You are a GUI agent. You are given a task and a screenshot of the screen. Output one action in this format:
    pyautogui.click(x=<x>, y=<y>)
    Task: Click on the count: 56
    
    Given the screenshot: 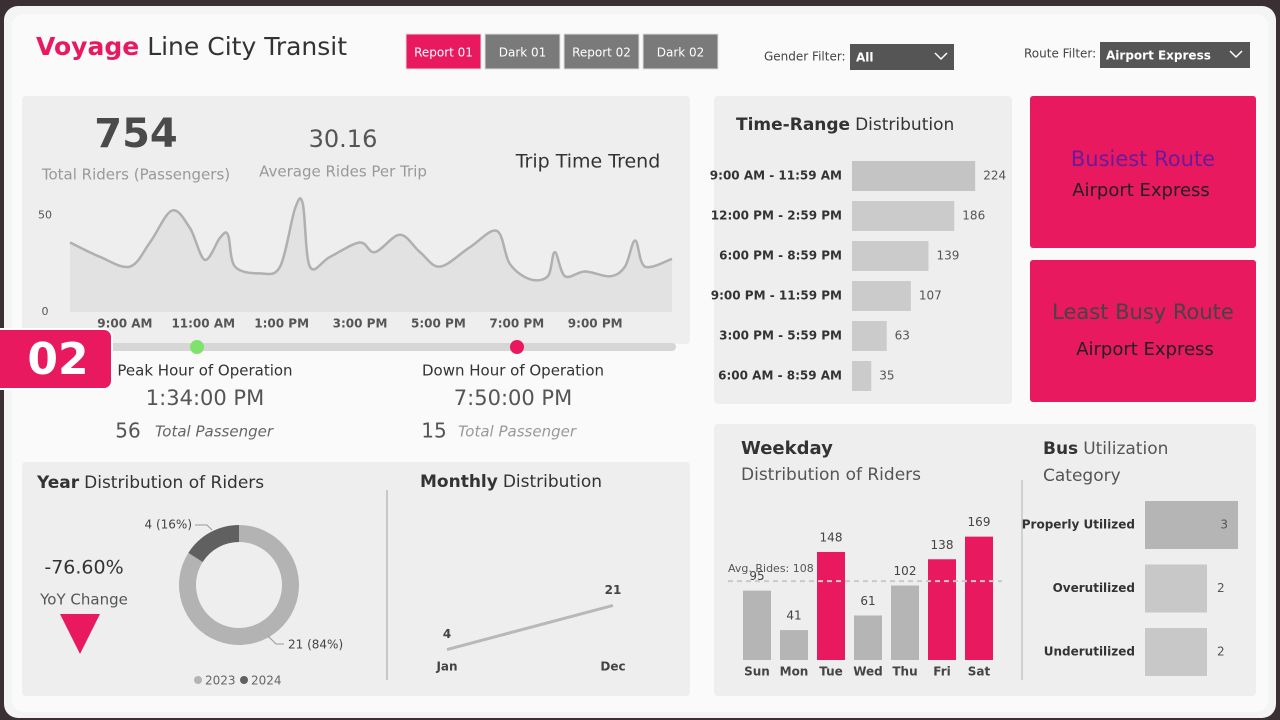 What is the action you would take?
    pyautogui.click(x=127, y=431)
    